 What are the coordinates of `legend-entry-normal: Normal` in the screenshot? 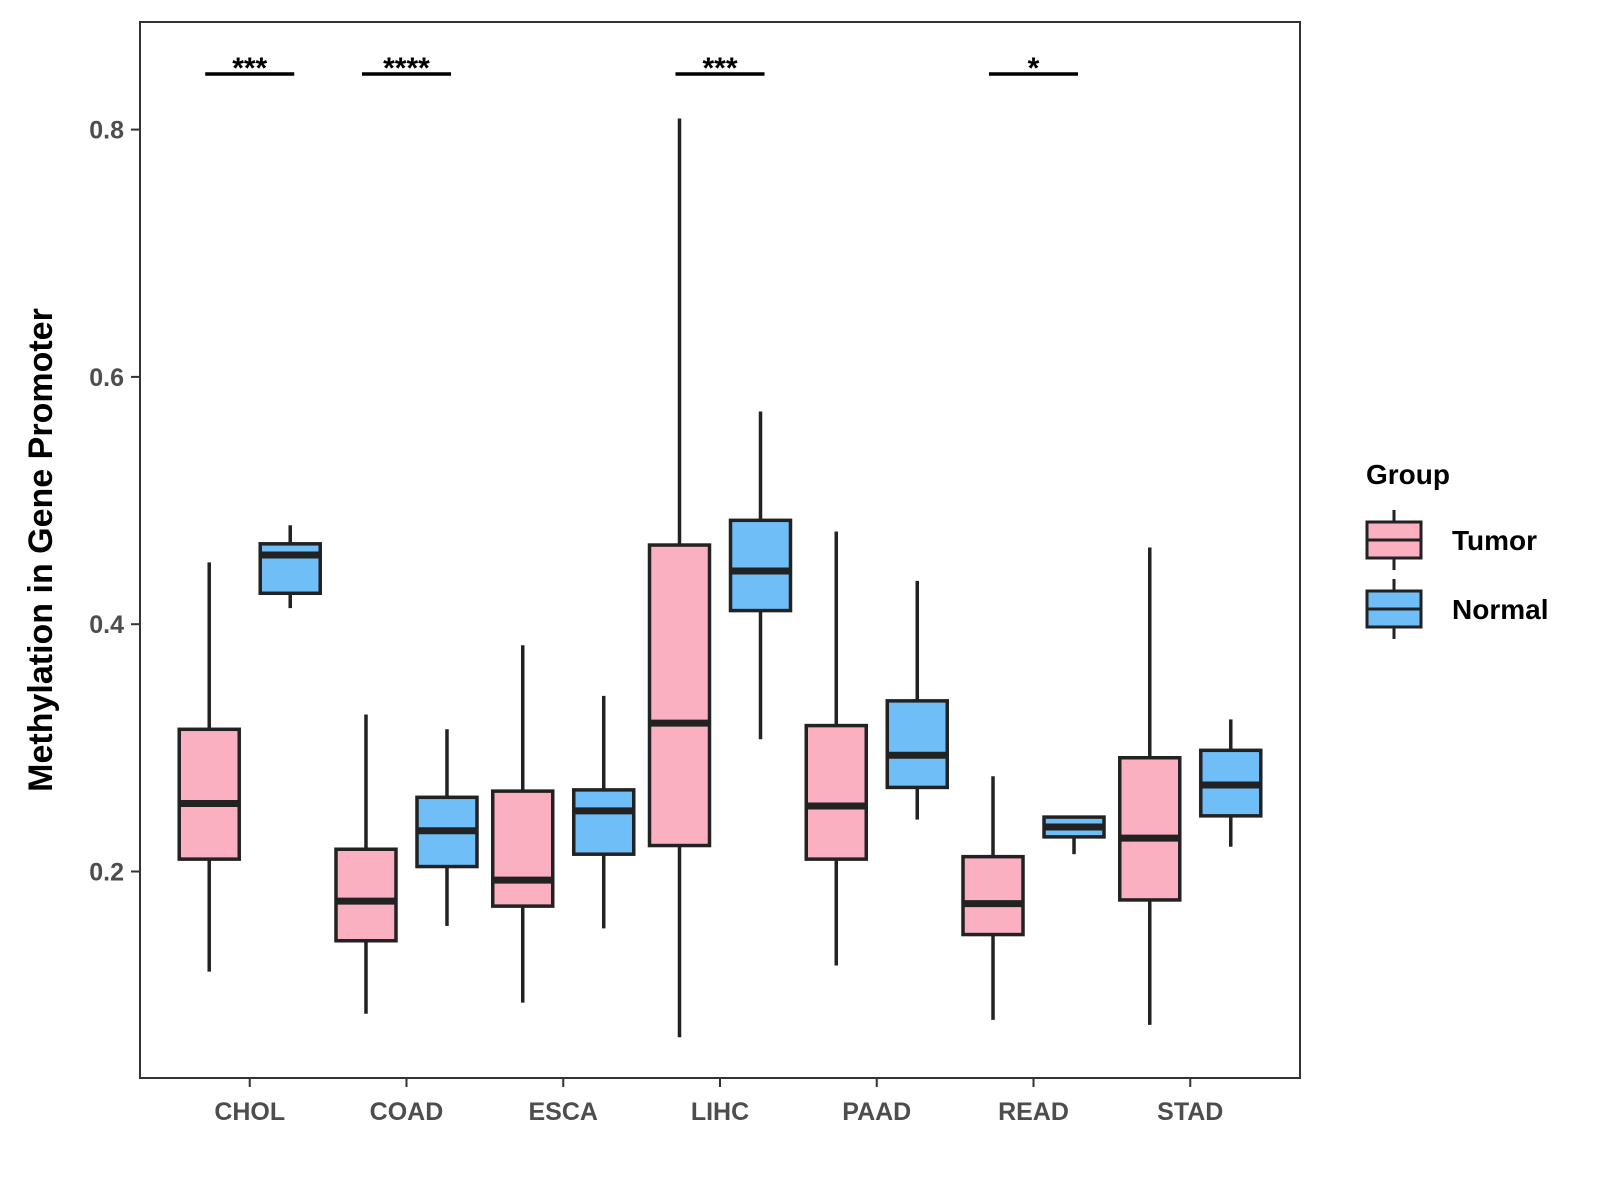 It's located at (1456, 609).